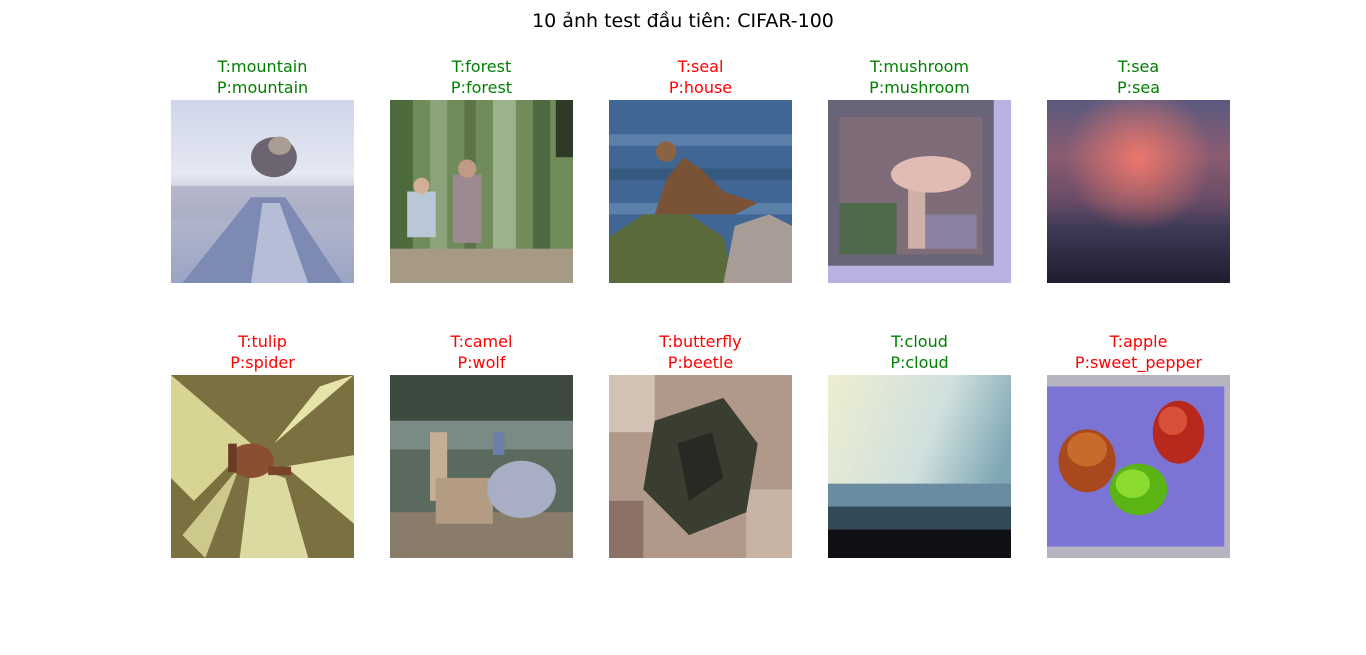 The height and width of the screenshot is (655, 1366). I want to click on sample-cell-seal: T:seal P:house, so click(700, 169).